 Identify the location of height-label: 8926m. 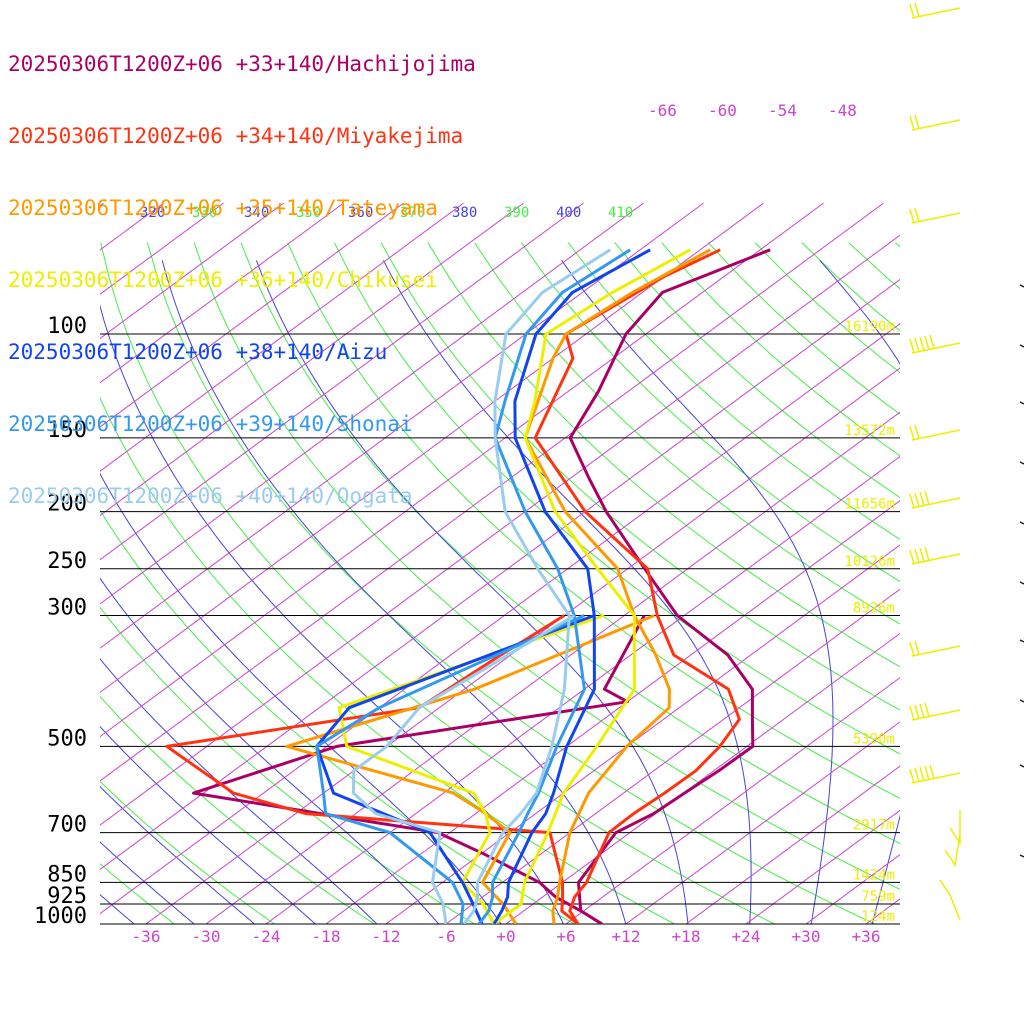
(874, 609).